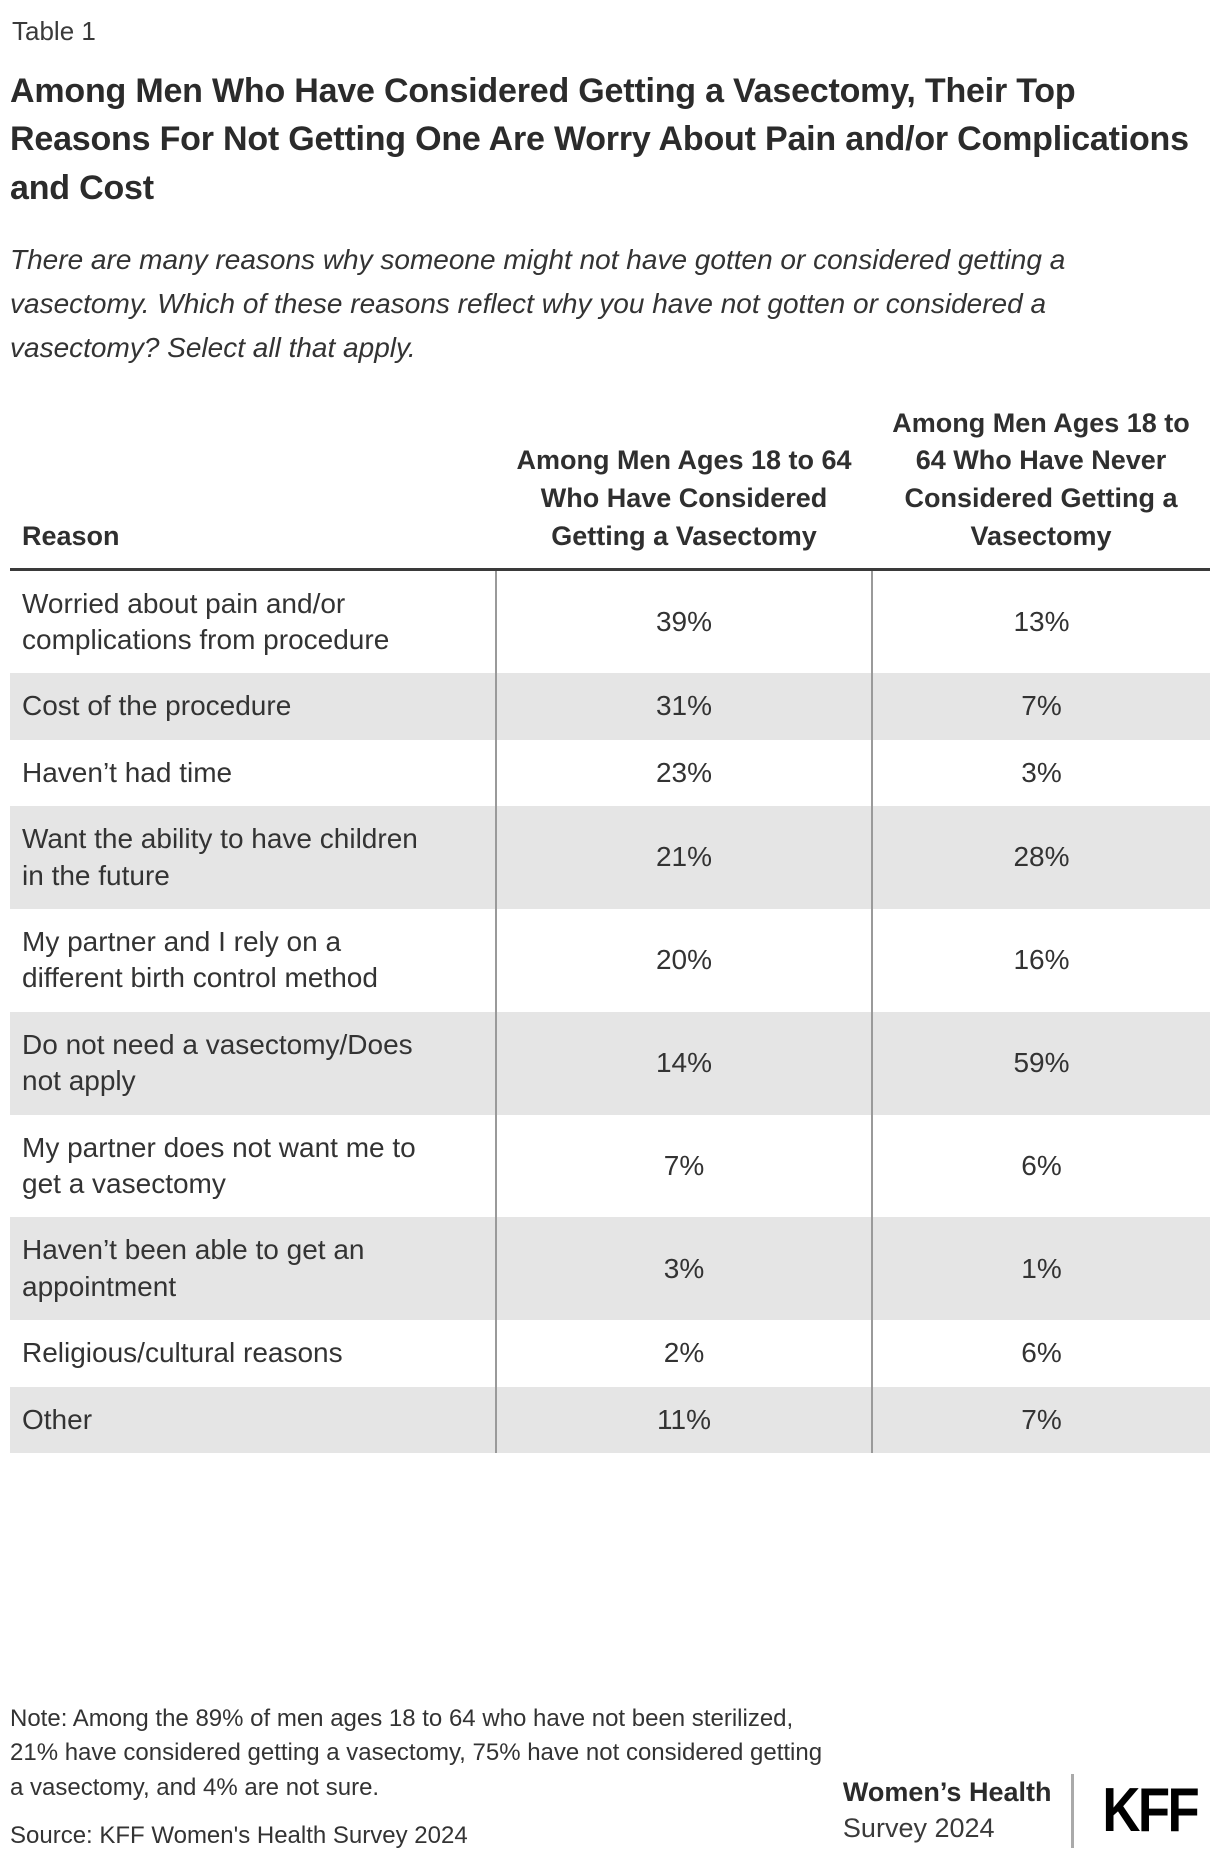  I want to click on value-cell-considered: 21%, so click(683, 858).